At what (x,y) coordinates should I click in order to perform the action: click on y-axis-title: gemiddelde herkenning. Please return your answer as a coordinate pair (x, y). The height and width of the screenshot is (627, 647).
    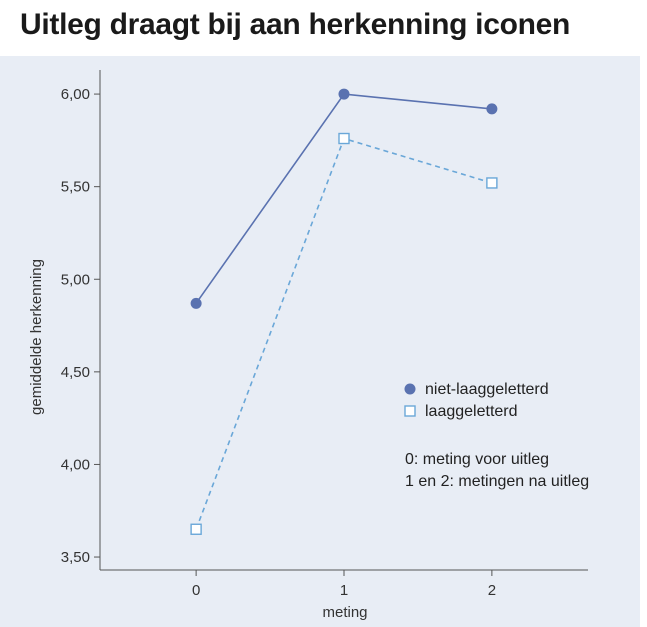
    Looking at the image, I should click on (36, 337).